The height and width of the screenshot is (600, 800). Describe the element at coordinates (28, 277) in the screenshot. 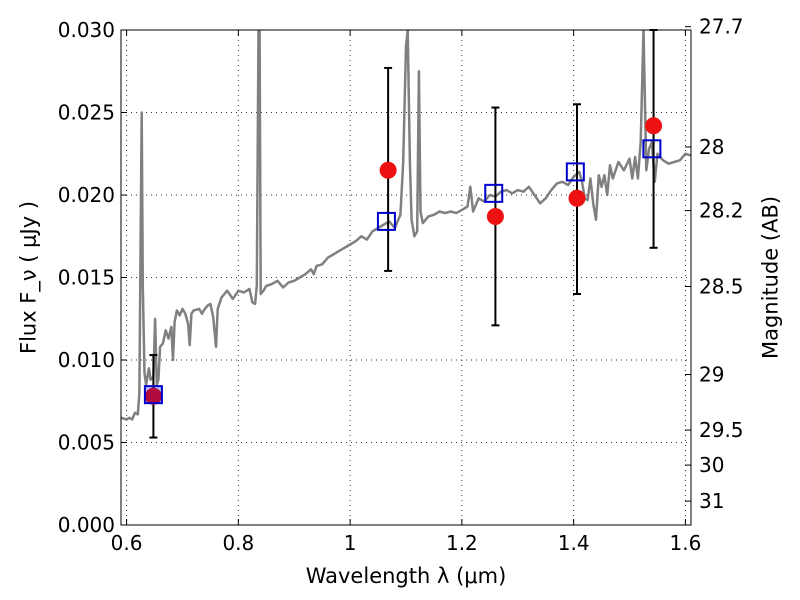

I see `y-axis-title: Flux F_ν ( μJy )` at that location.